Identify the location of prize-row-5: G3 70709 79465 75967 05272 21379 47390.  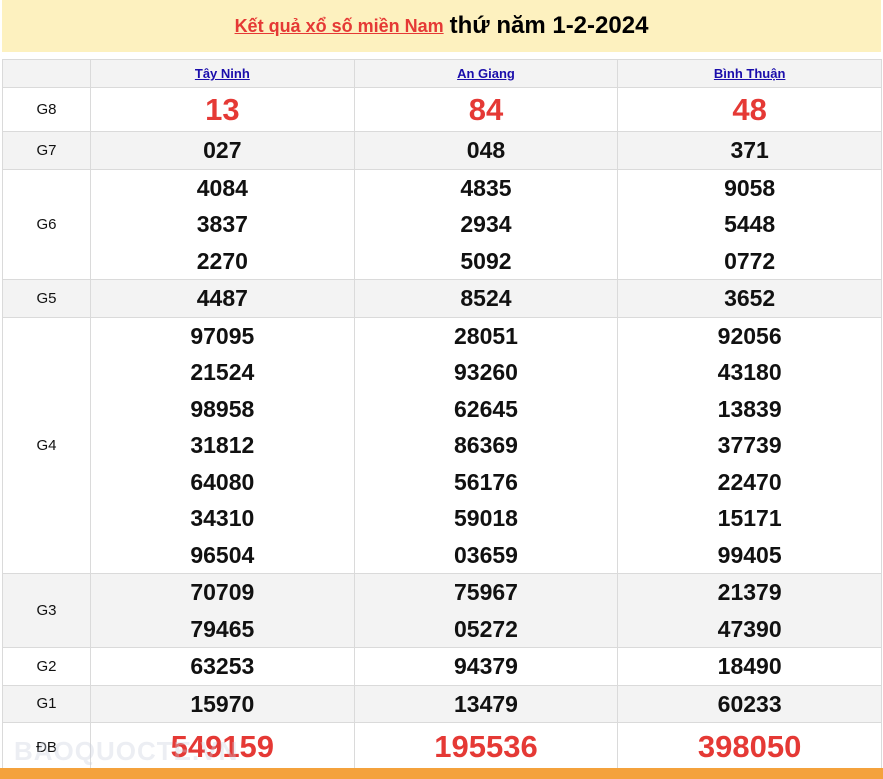
(442, 610).